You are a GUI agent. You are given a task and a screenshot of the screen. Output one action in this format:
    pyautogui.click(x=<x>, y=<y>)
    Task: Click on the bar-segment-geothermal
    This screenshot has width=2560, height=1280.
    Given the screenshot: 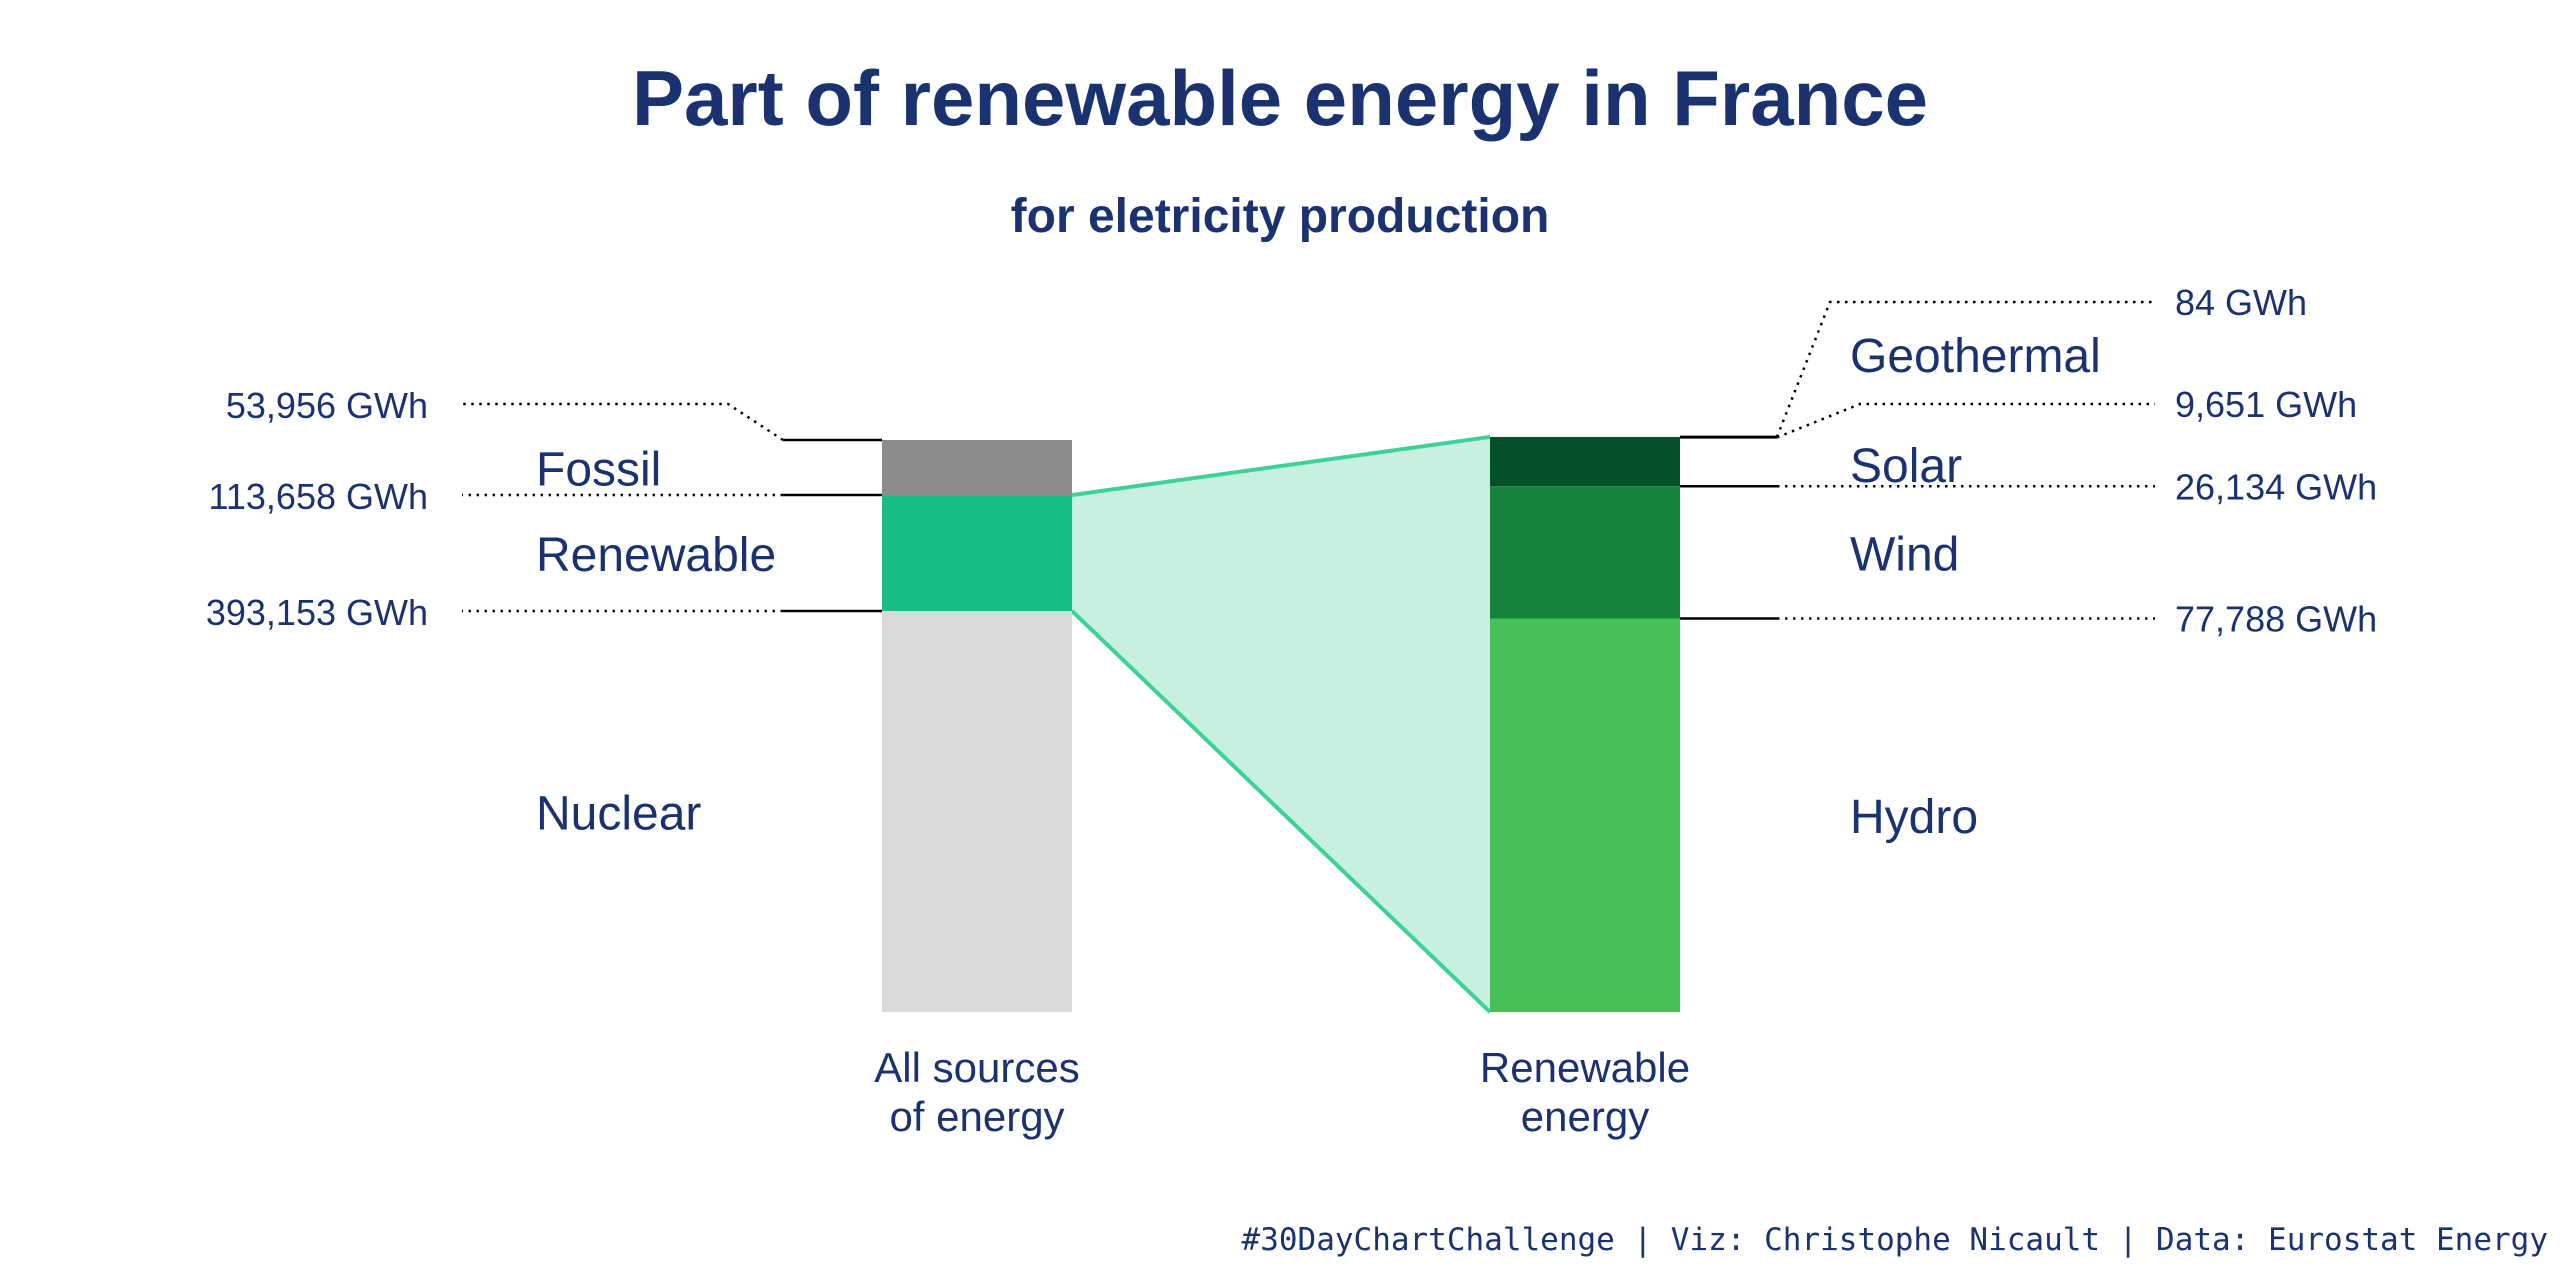 What is the action you would take?
    pyautogui.click(x=1585, y=437)
    